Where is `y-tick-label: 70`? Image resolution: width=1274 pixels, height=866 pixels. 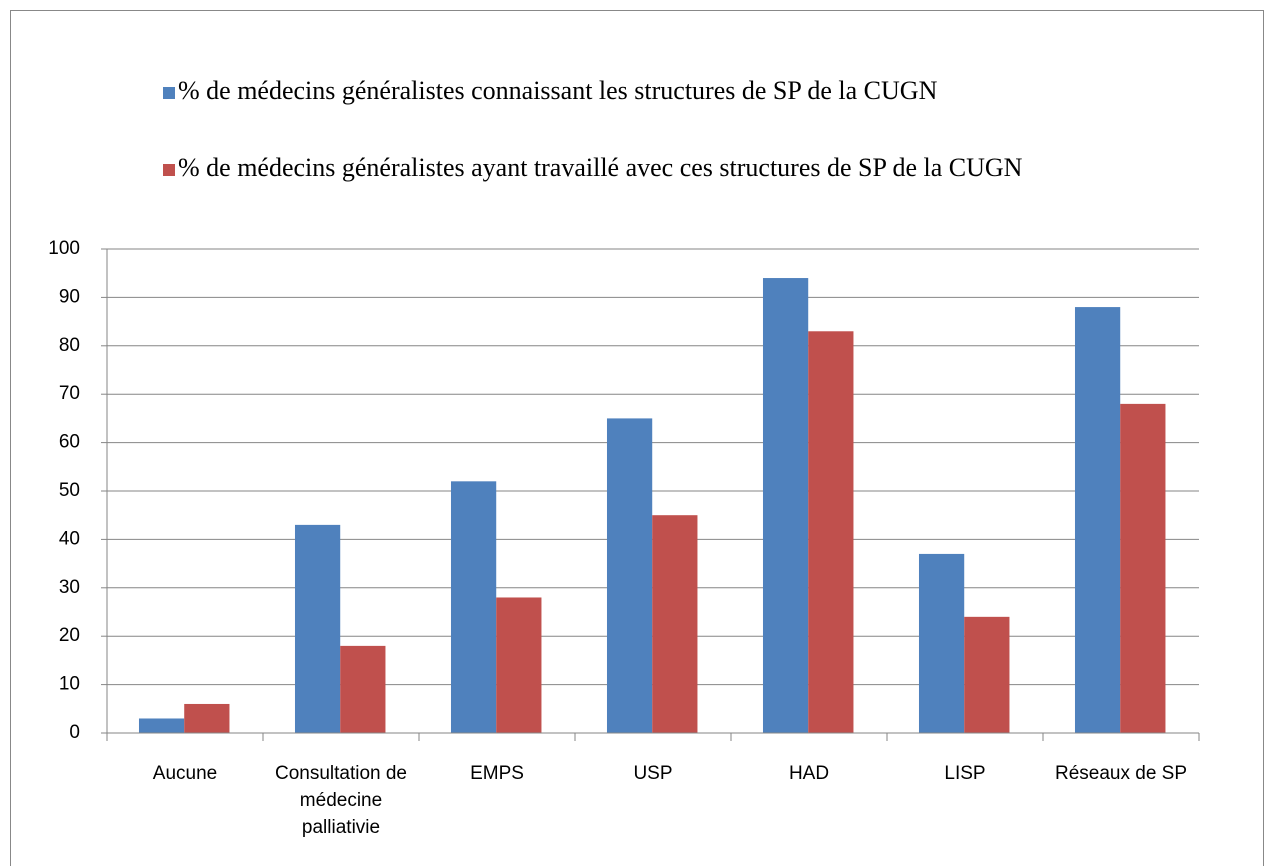 y-tick-label: 70 is located at coordinates (69, 393).